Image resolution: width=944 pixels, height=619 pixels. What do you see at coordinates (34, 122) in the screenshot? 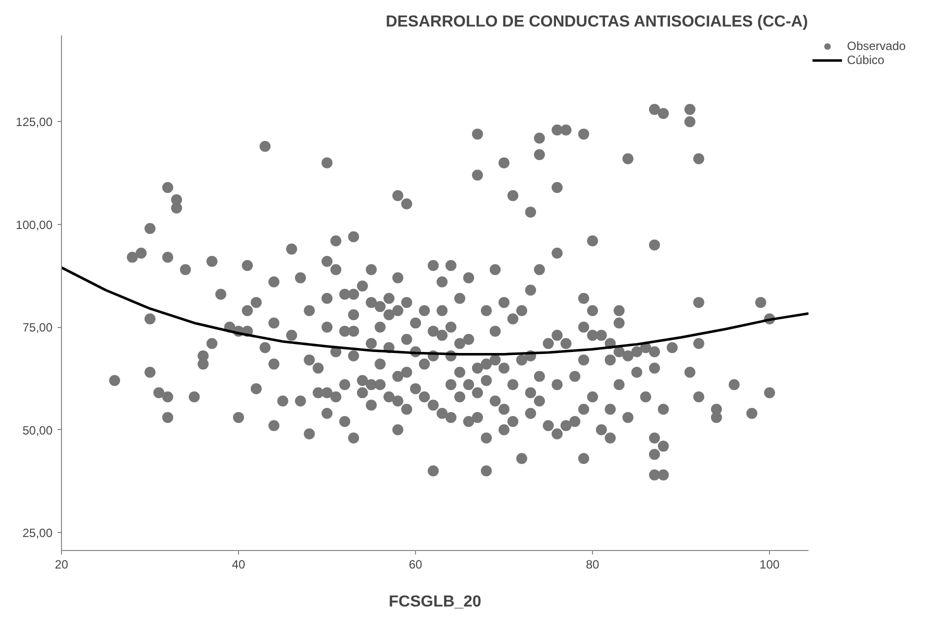
I see `y-tick-label: 125,00` at bounding box center [34, 122].